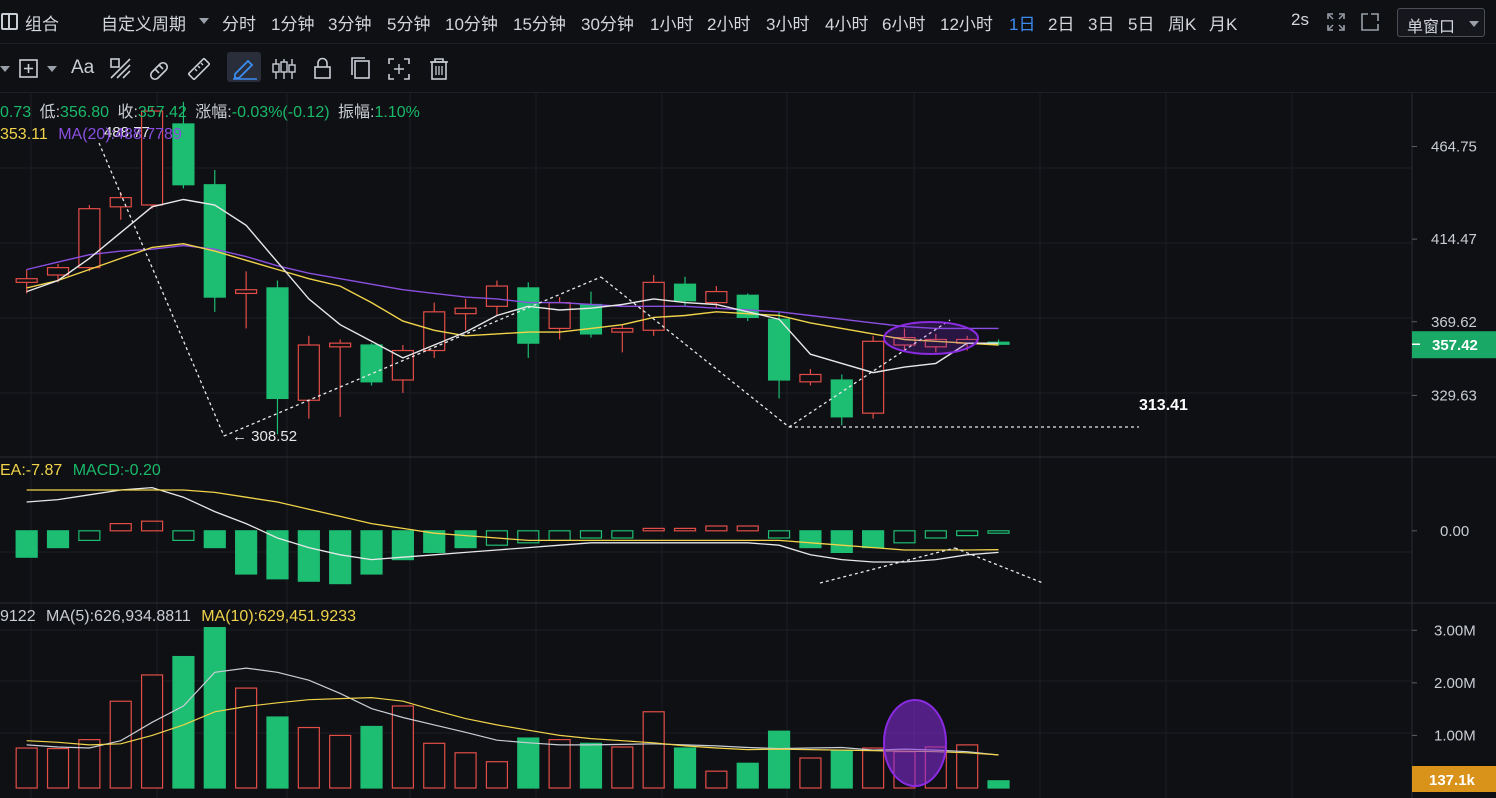 This screenshot has width=1496, height=798. Describe the element at coordinates (24, 134) in the screenshot. I see `ma-partial-value: 353.11` at that location.